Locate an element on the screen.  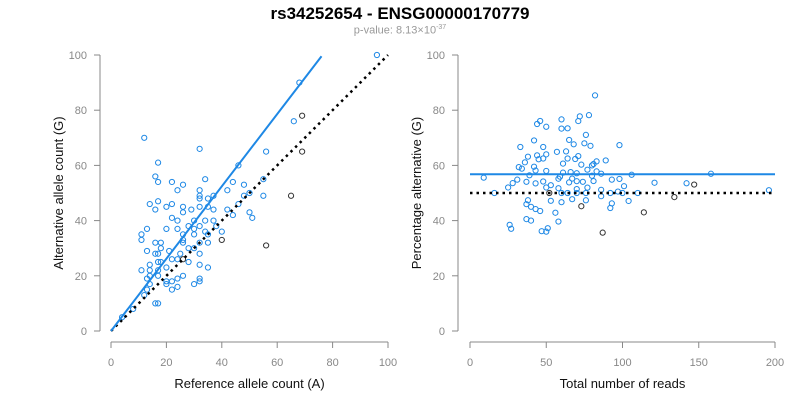
y-tick-label: 60 is located at coordinates (81, 166).